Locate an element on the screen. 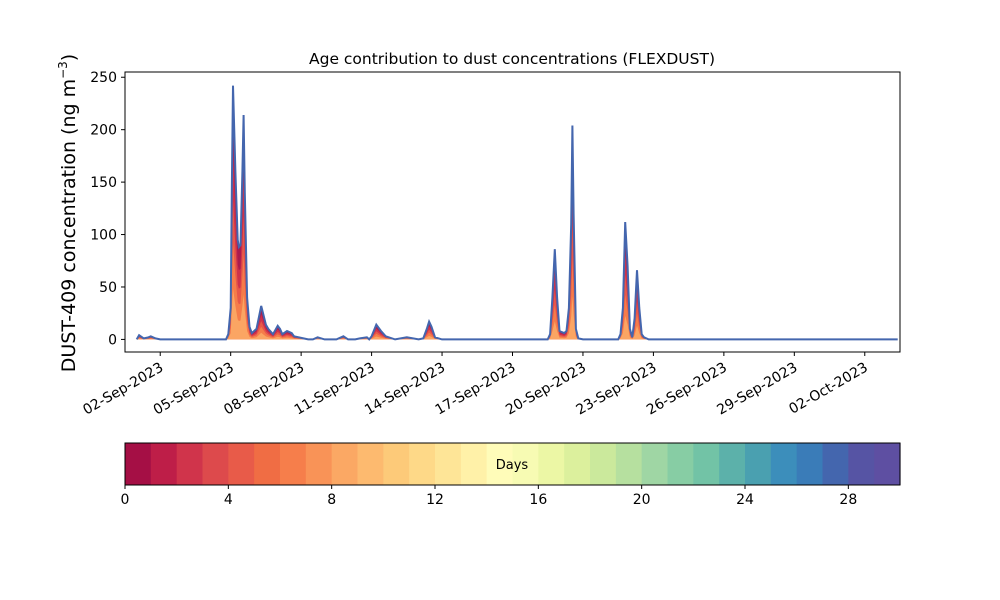 Image resolution: width=1000 pixels, height=600 pixels. colorbar-label: Days is located at coordinates (512, 465).